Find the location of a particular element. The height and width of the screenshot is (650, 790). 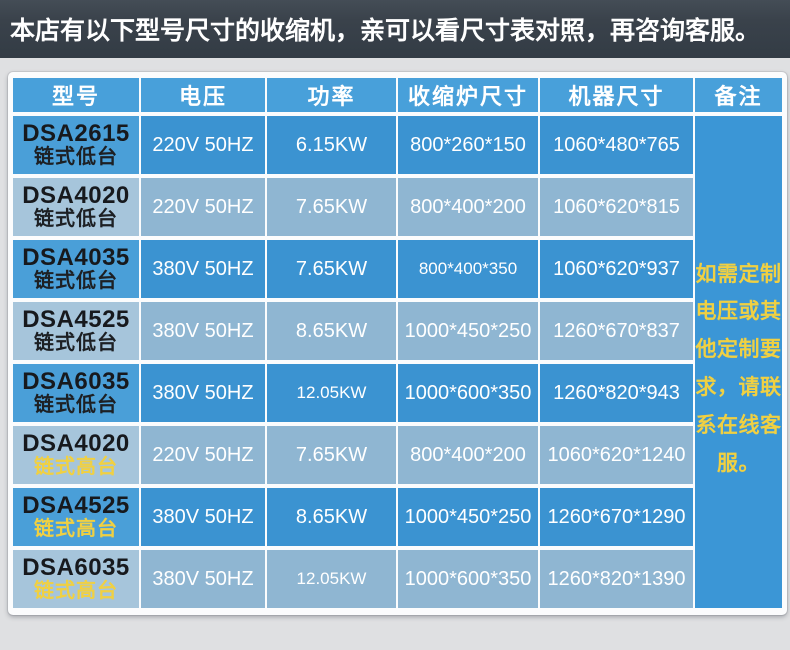

header-power: 功率 is located at coordinates (331, 95).